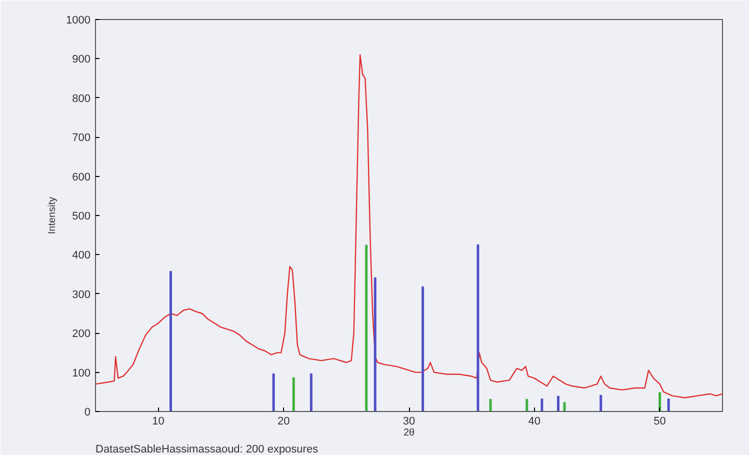  Describe the element at coordinates (81, 216) in the screenshot. I see `y-tick-label: 500` at that location.